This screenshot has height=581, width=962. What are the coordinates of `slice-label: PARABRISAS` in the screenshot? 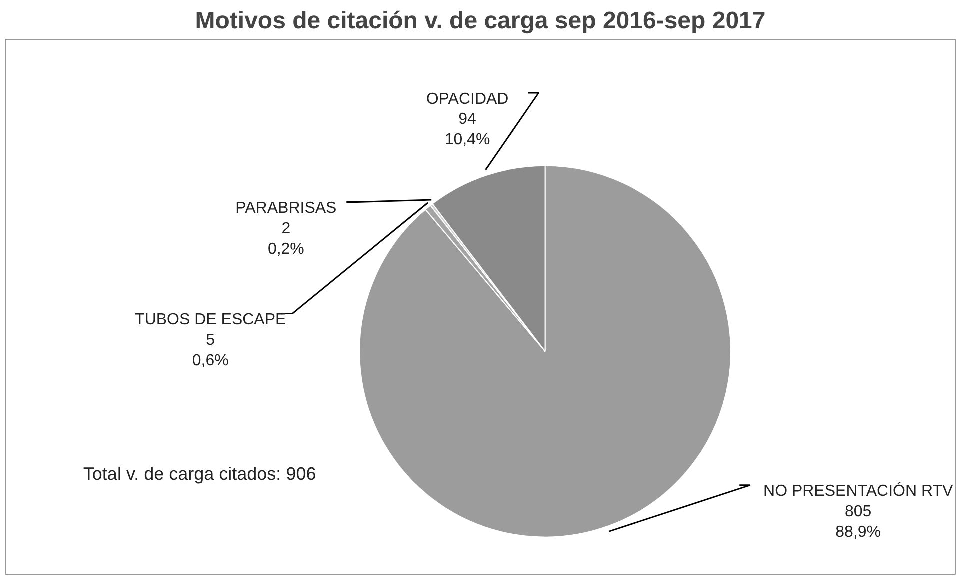 It's located at (286, 209).